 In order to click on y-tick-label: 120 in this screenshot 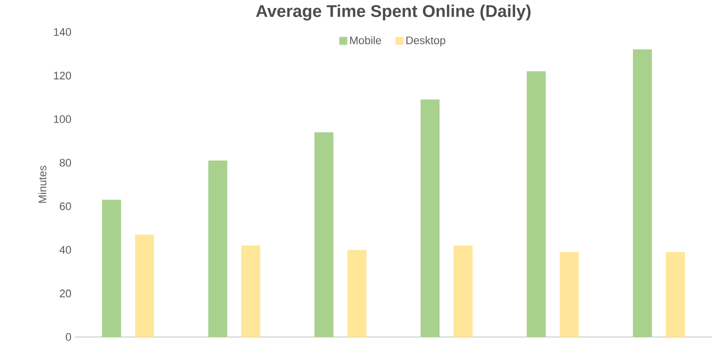, I will do `click(63, 76)`.